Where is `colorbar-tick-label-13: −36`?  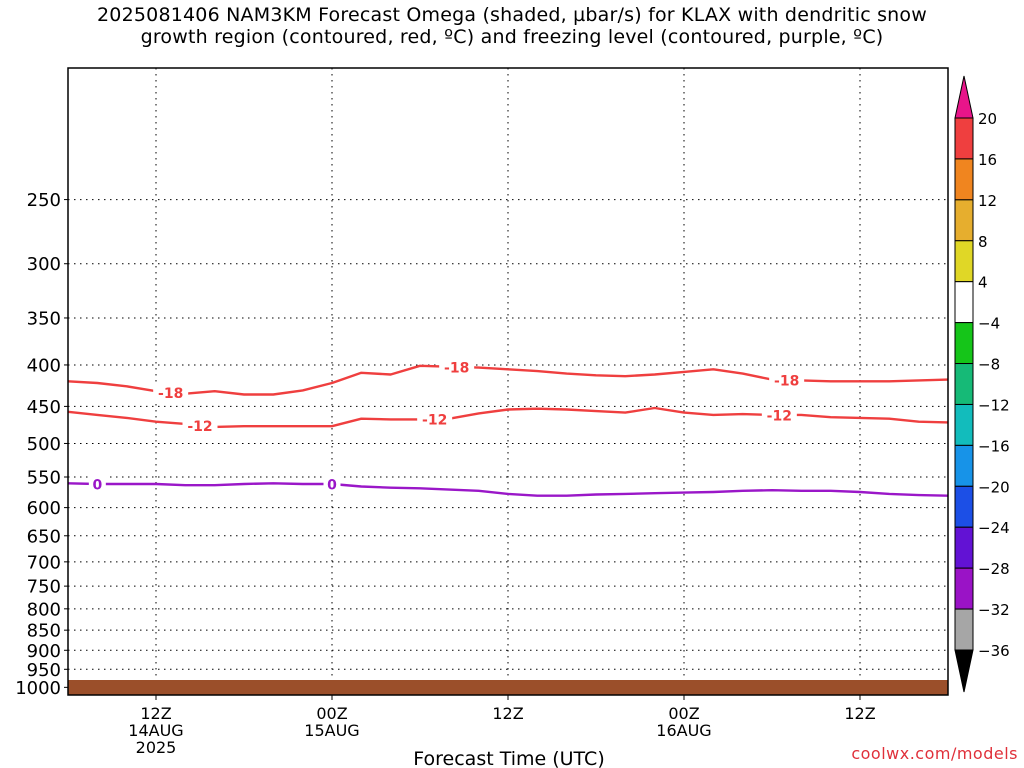
colorbar-tick-label-13: −36 is located at coordinates (994, 651).